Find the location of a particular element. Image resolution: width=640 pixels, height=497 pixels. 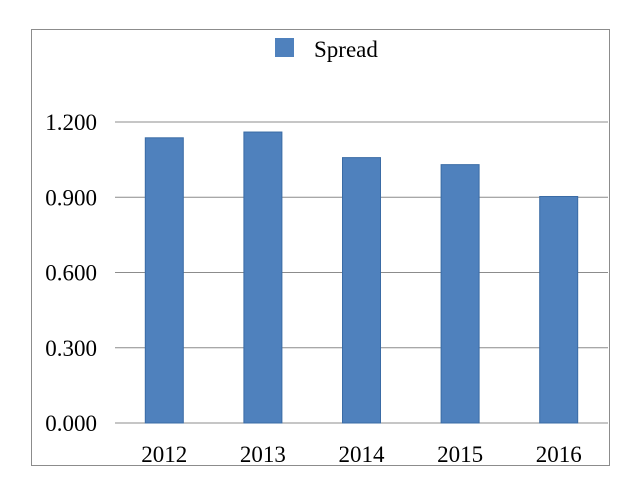

y-tick-label: 0.300 is located at coordinates (71, 348).